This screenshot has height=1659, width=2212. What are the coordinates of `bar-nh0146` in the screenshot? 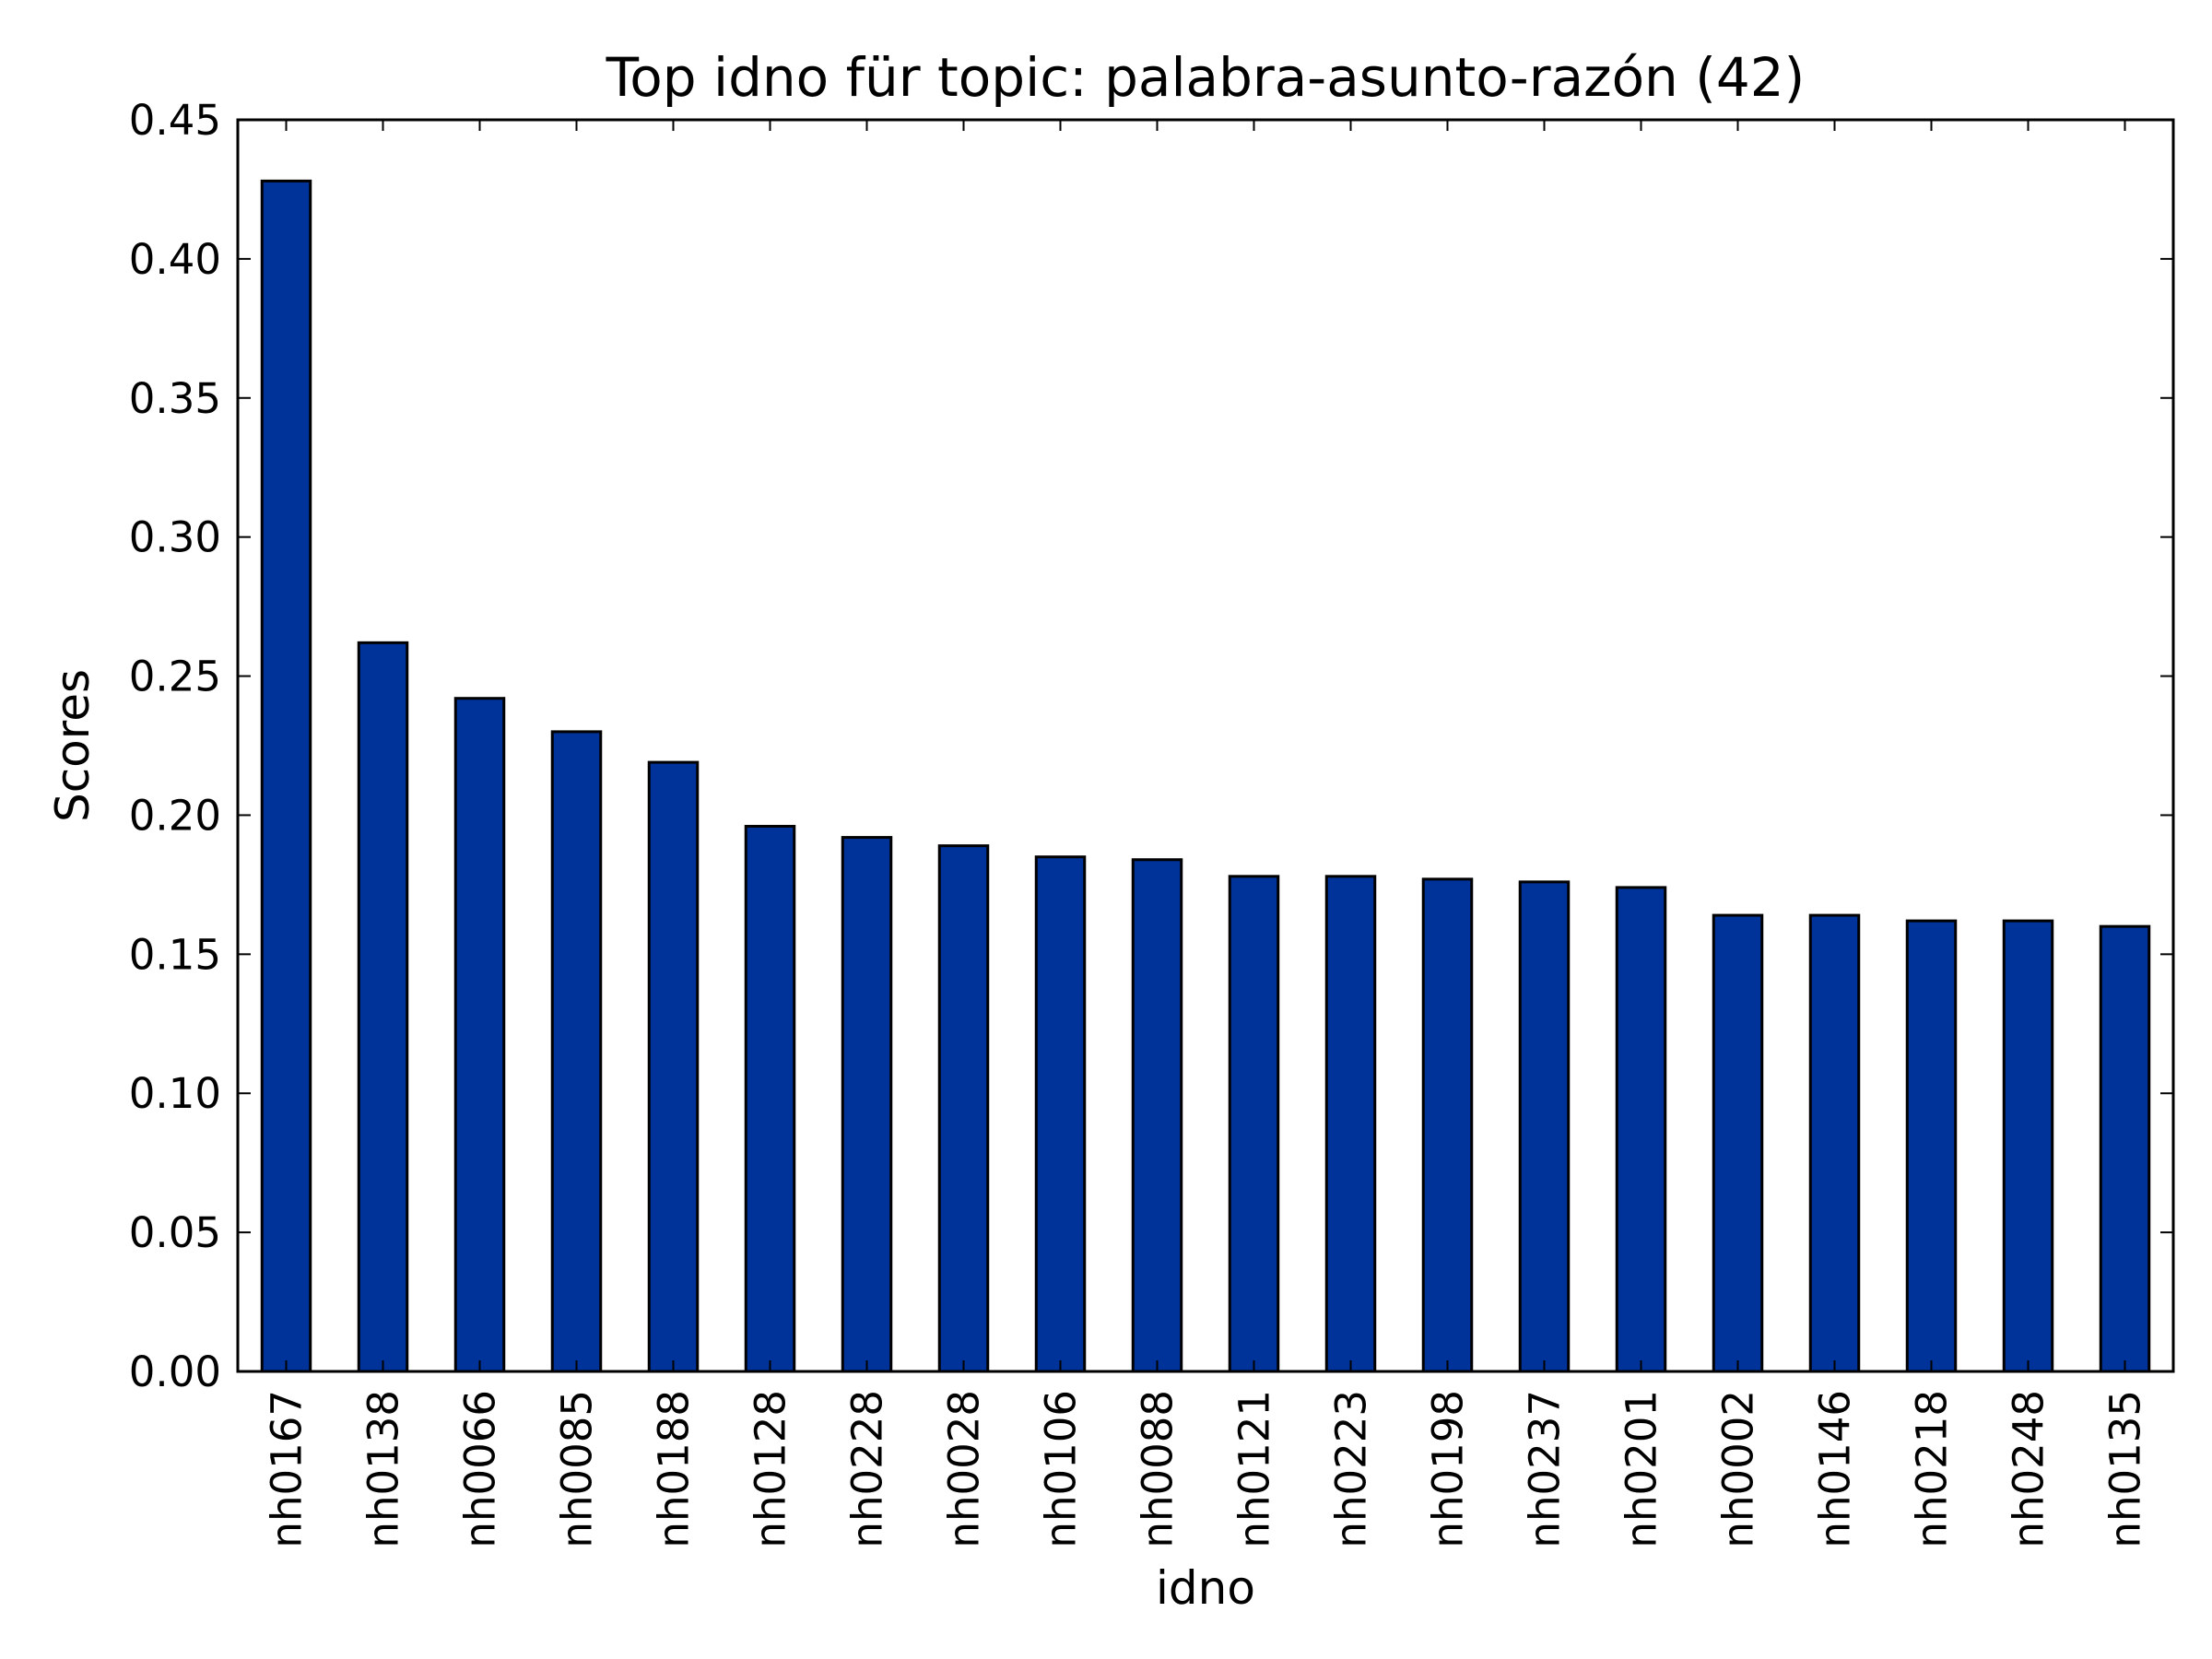 It's located at (1834, 1143).